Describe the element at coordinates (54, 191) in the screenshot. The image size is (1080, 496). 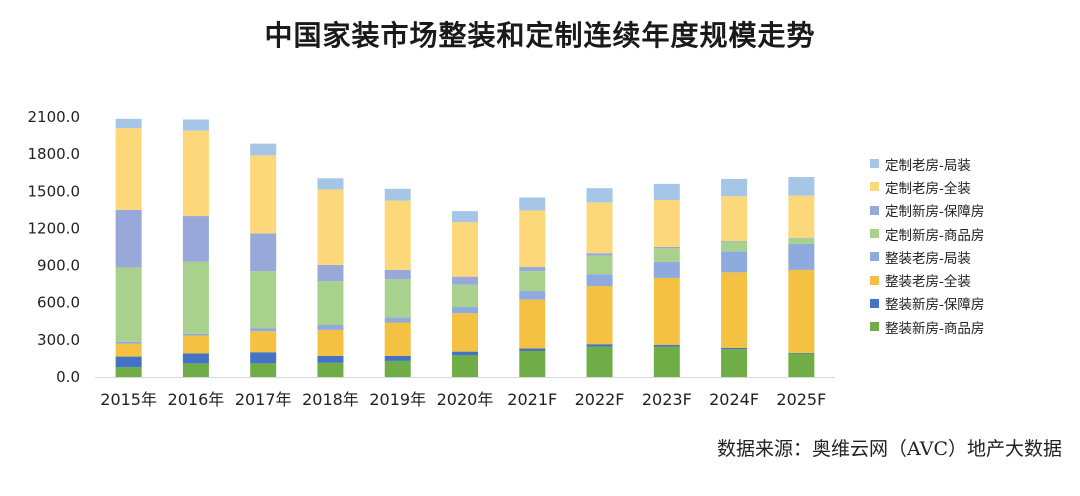
I see `y-tick-label: 1500.0` at that location.